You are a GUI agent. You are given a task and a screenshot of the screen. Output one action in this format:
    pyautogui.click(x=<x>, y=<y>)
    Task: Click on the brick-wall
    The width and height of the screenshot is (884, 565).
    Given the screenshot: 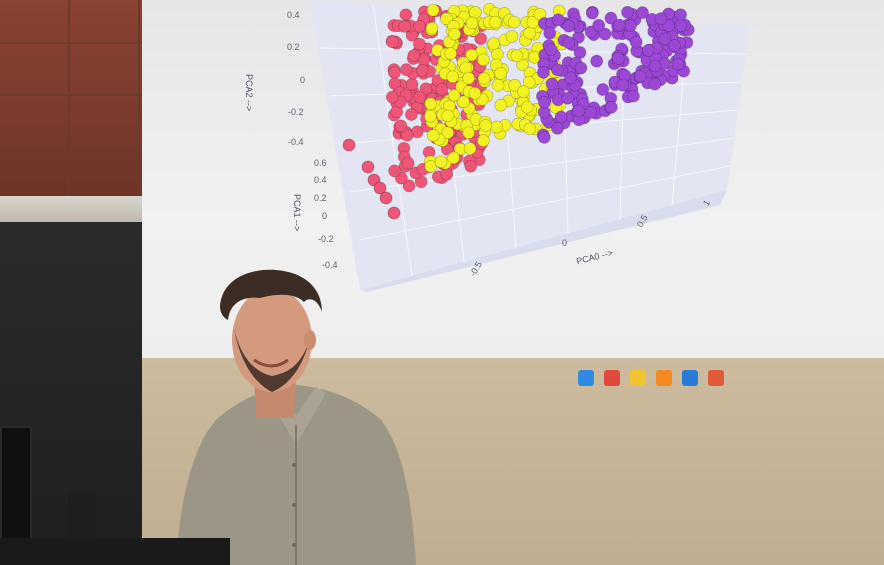 What is the action you would take?
    pyautogui.click(x=71, y=100)
    